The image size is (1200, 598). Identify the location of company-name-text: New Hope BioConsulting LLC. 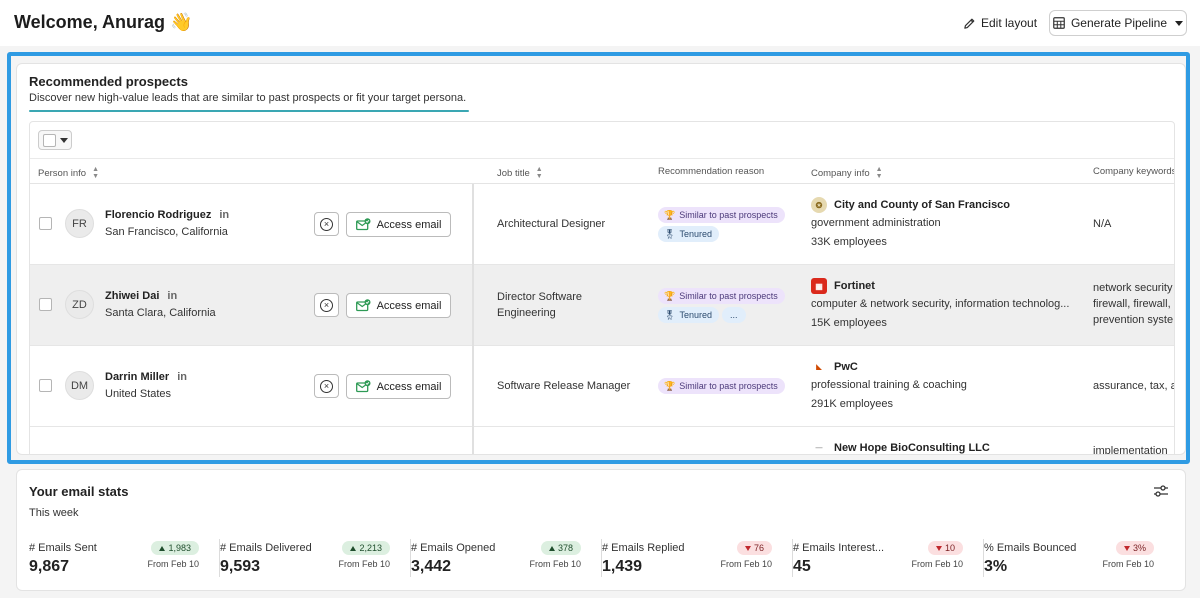
(912, 448).